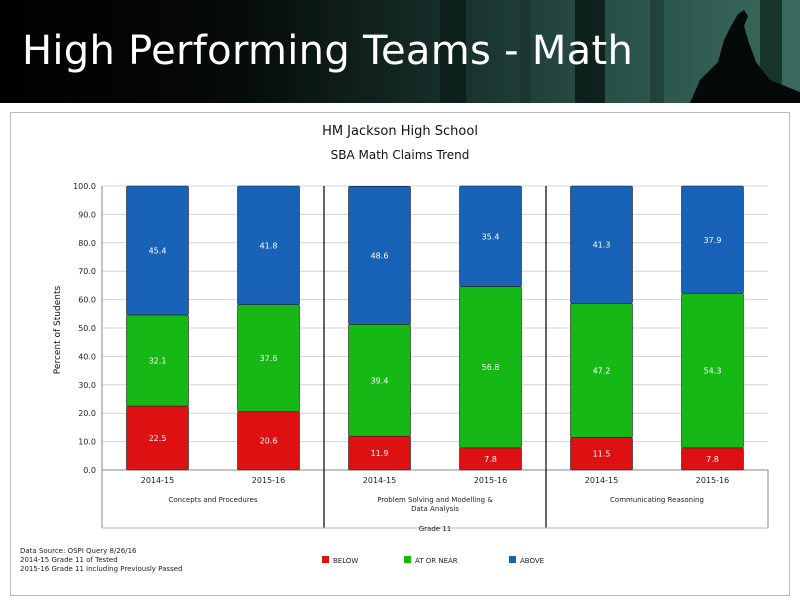 The width and height of the screenshot is (800, 600). What do you see at coordinates (87, 356) in the screenshot?
I see `y-tick-label: 40.0` at bounding box center [87, 356].